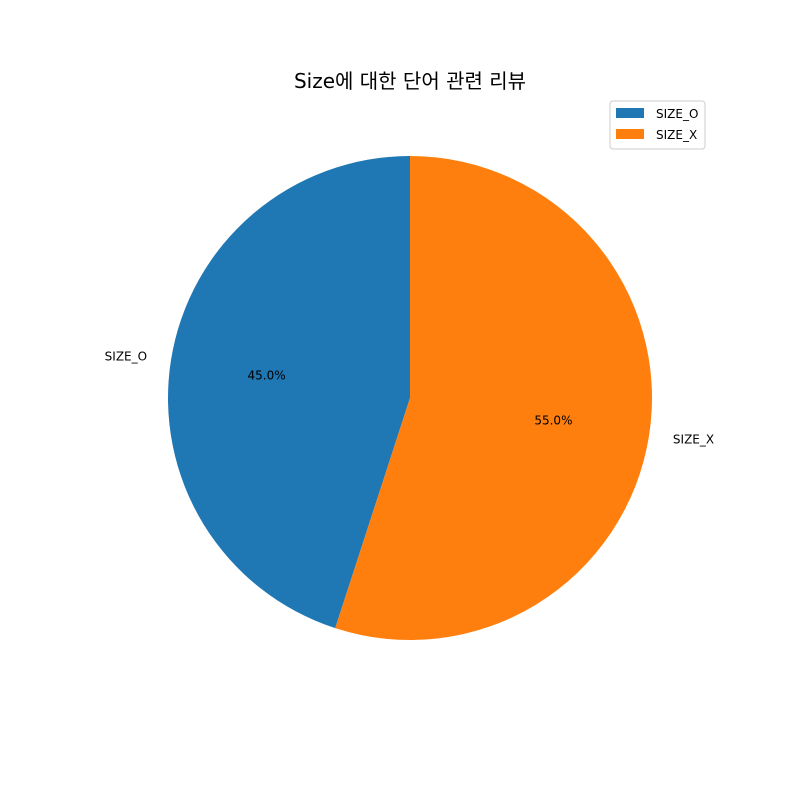 The image size is (800, 800). What do you see at coordinates (126, 356) in the screenshot?
I see `slice-label: SIZE_O` at bounding box center [126, 356].